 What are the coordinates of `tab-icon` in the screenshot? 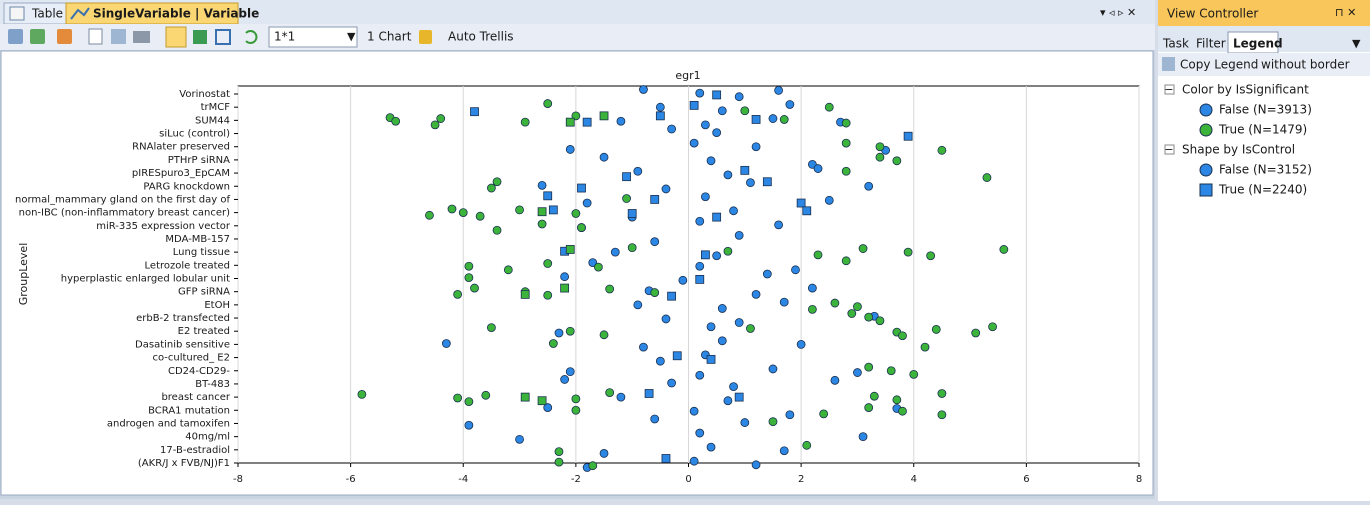 It's located at (17, 13).